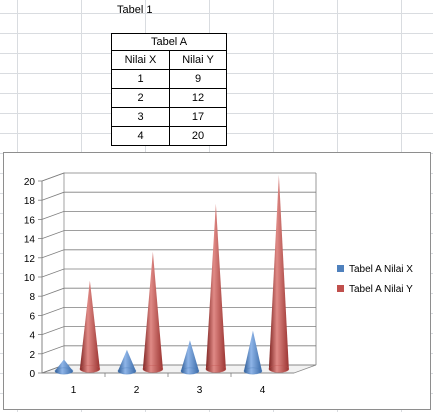 Image resolution: width=433 pixels, height=412 pixels. I want to click on table-cell: 2, so click(140, 98).